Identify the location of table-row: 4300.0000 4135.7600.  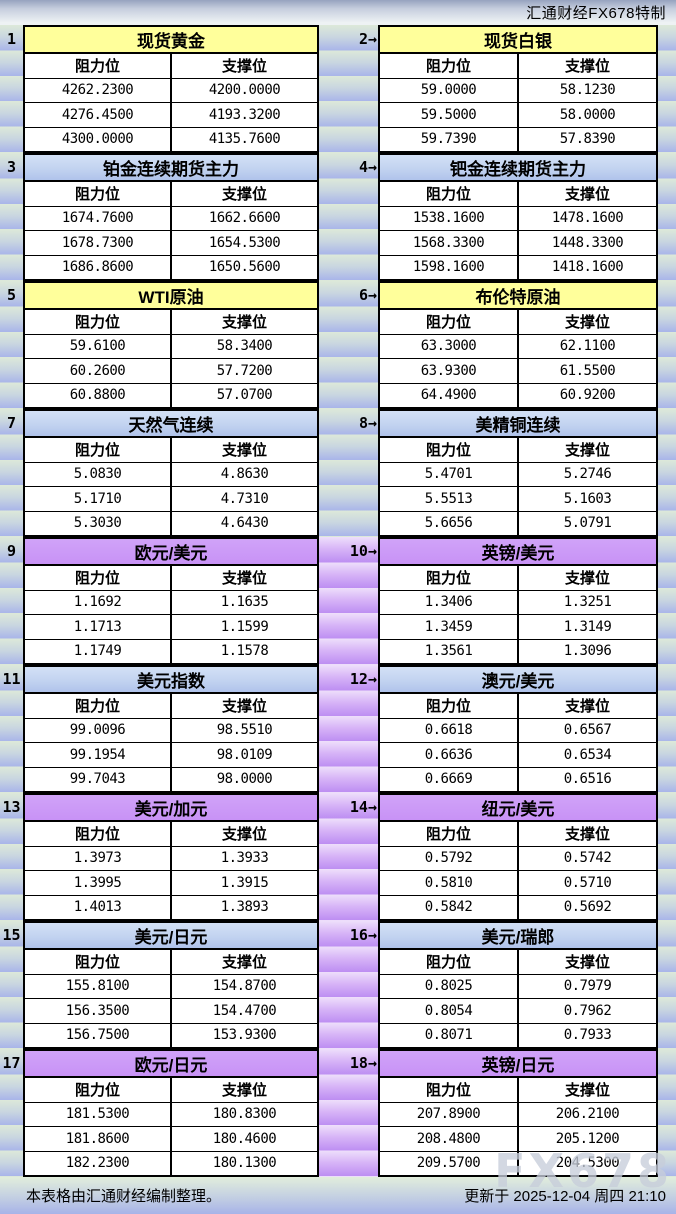
(171, 139).